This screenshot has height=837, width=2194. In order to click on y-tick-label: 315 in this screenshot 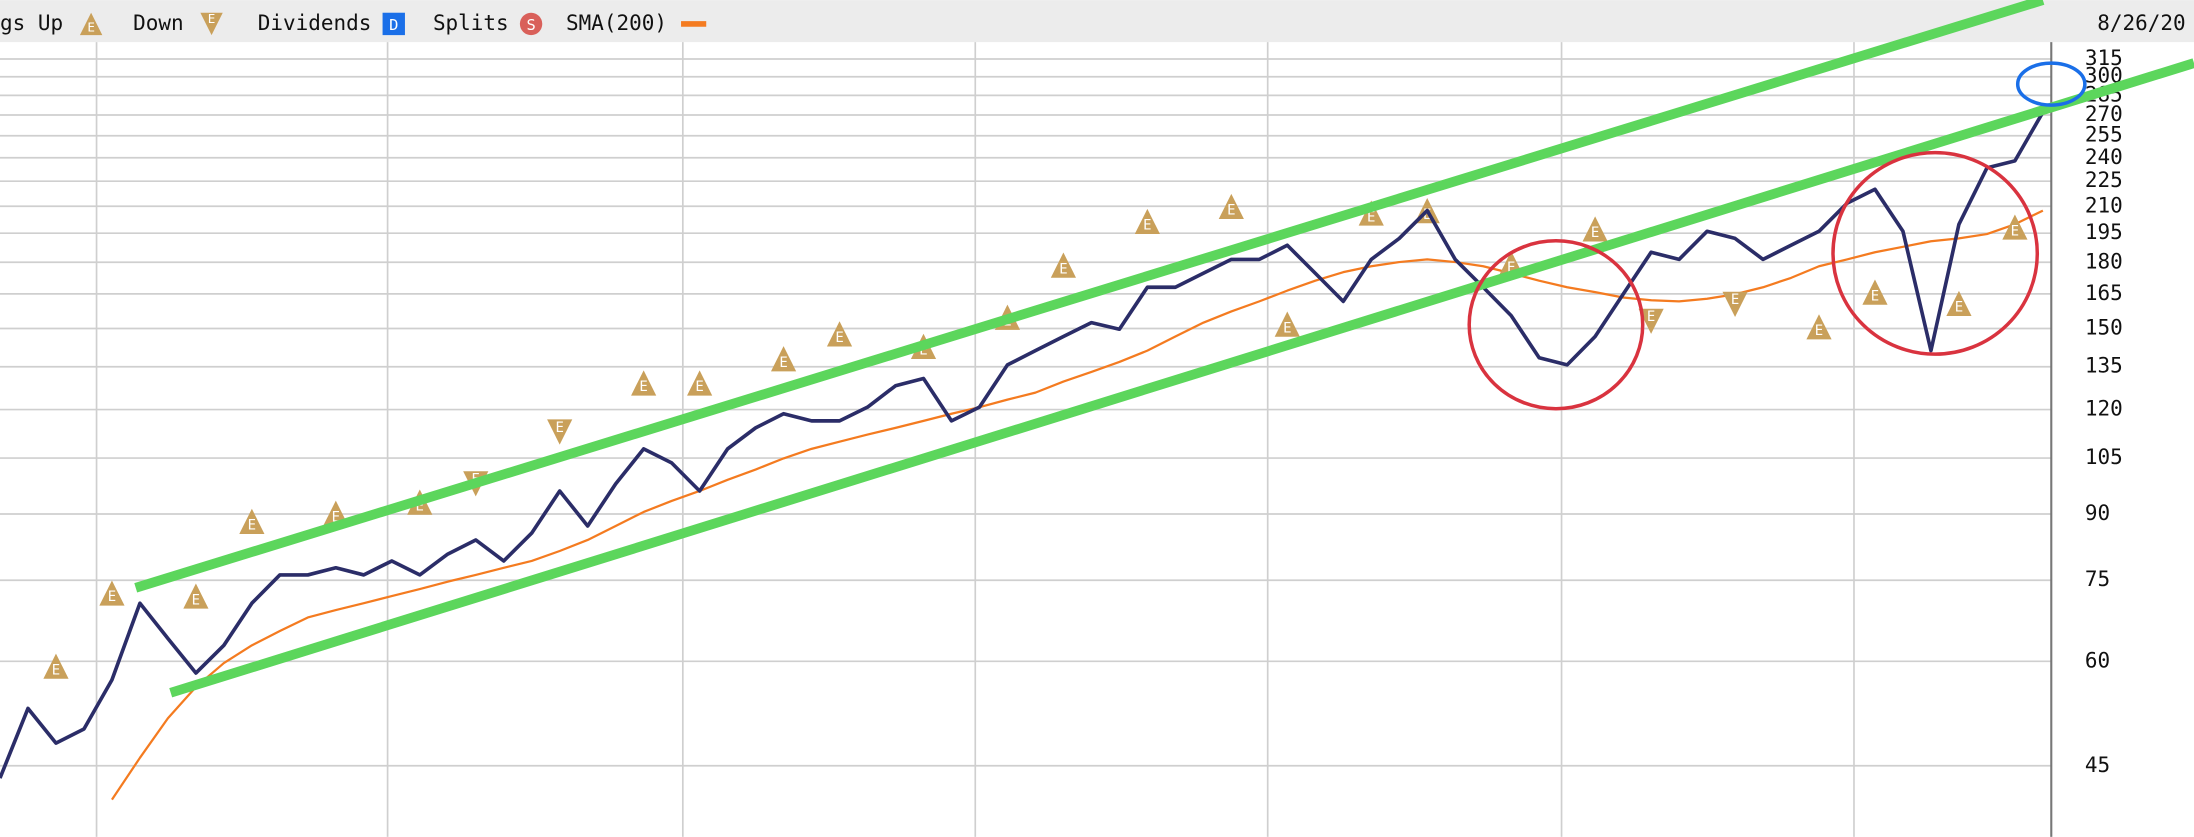, I will do `click(2104, 58)`.